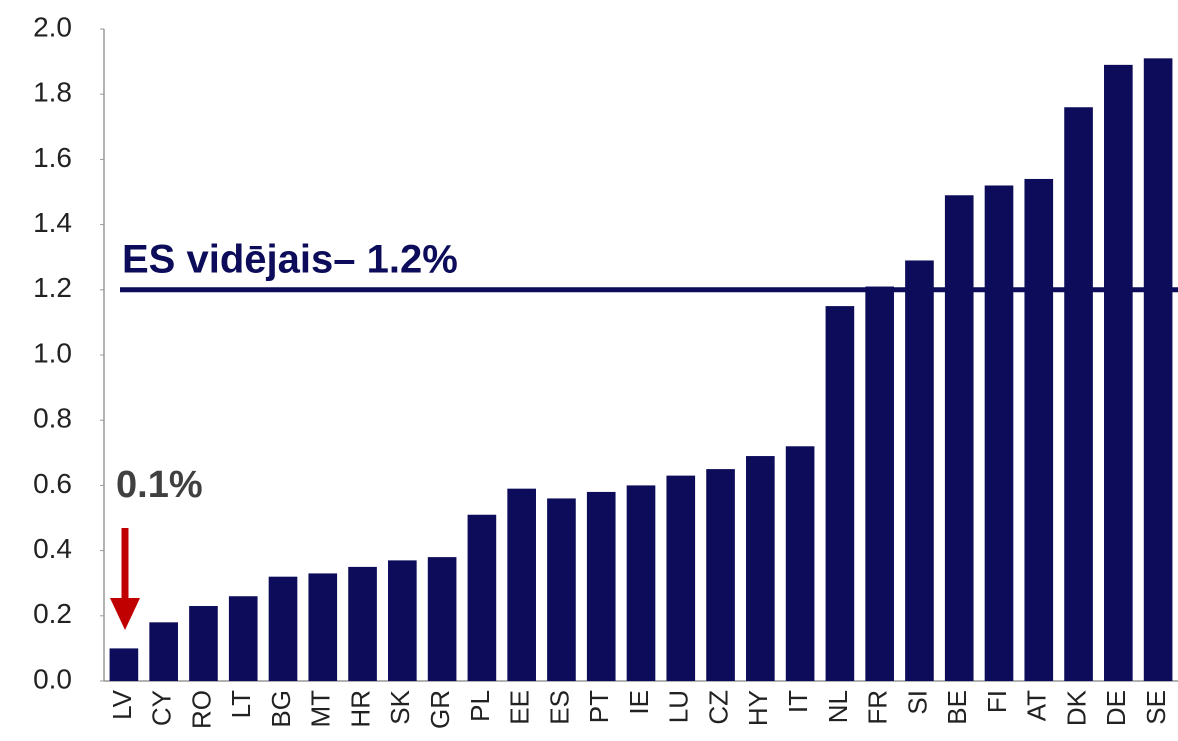  What do you see at coordinates (52, 418) in the screenshot?
I see `y-tick-label: 0.8` at bounding box center [52, 418].